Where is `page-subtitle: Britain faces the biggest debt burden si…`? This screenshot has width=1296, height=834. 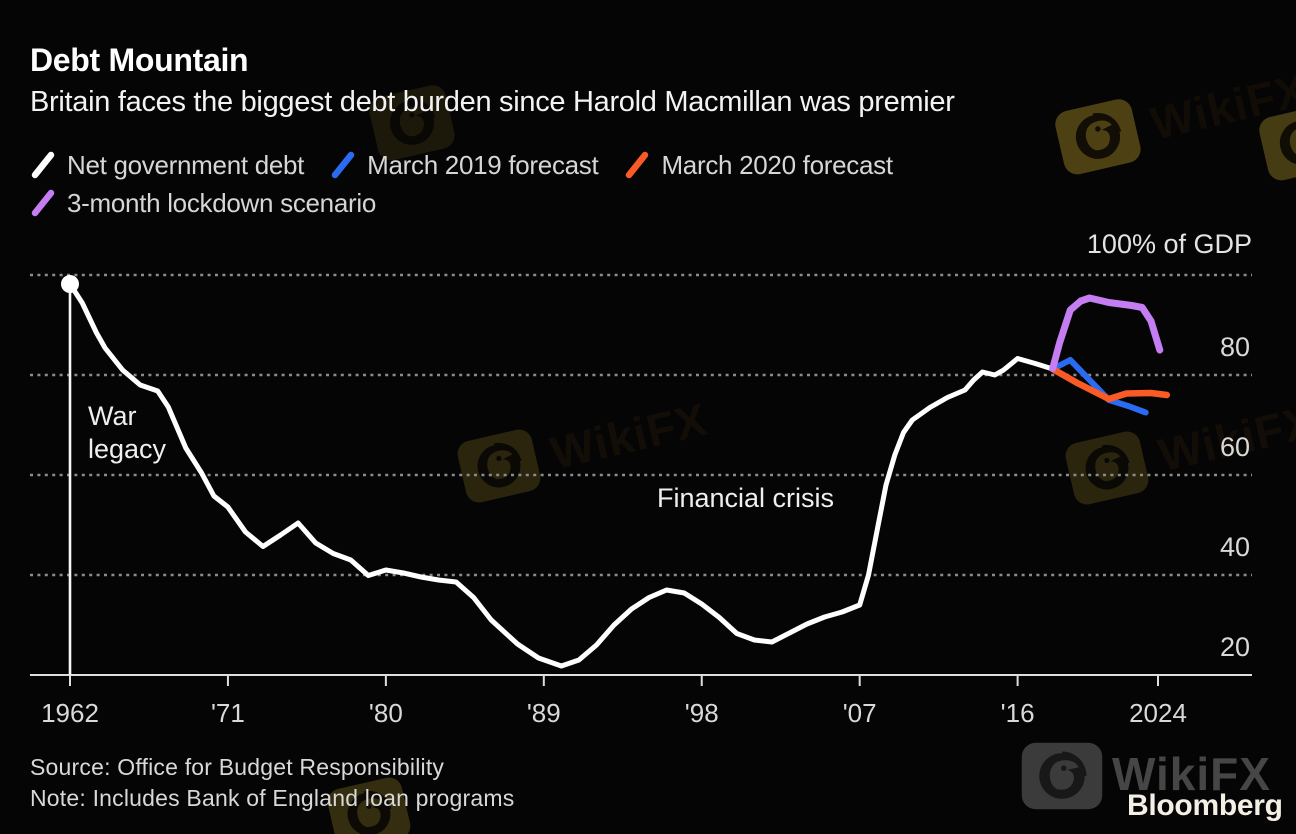
page-subtitle: Britain faces the biggest debt burden si… is located at coordinates (492, 102).